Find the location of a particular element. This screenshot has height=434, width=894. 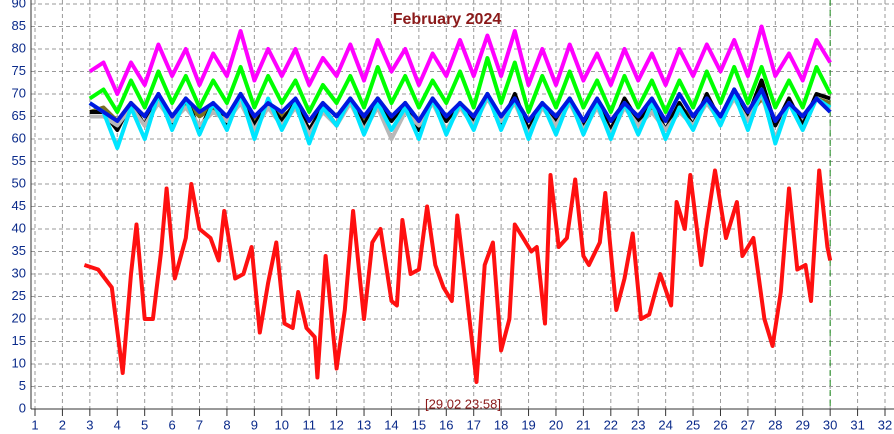

x-tick-label: 26 is located at coordinates (720, 424).